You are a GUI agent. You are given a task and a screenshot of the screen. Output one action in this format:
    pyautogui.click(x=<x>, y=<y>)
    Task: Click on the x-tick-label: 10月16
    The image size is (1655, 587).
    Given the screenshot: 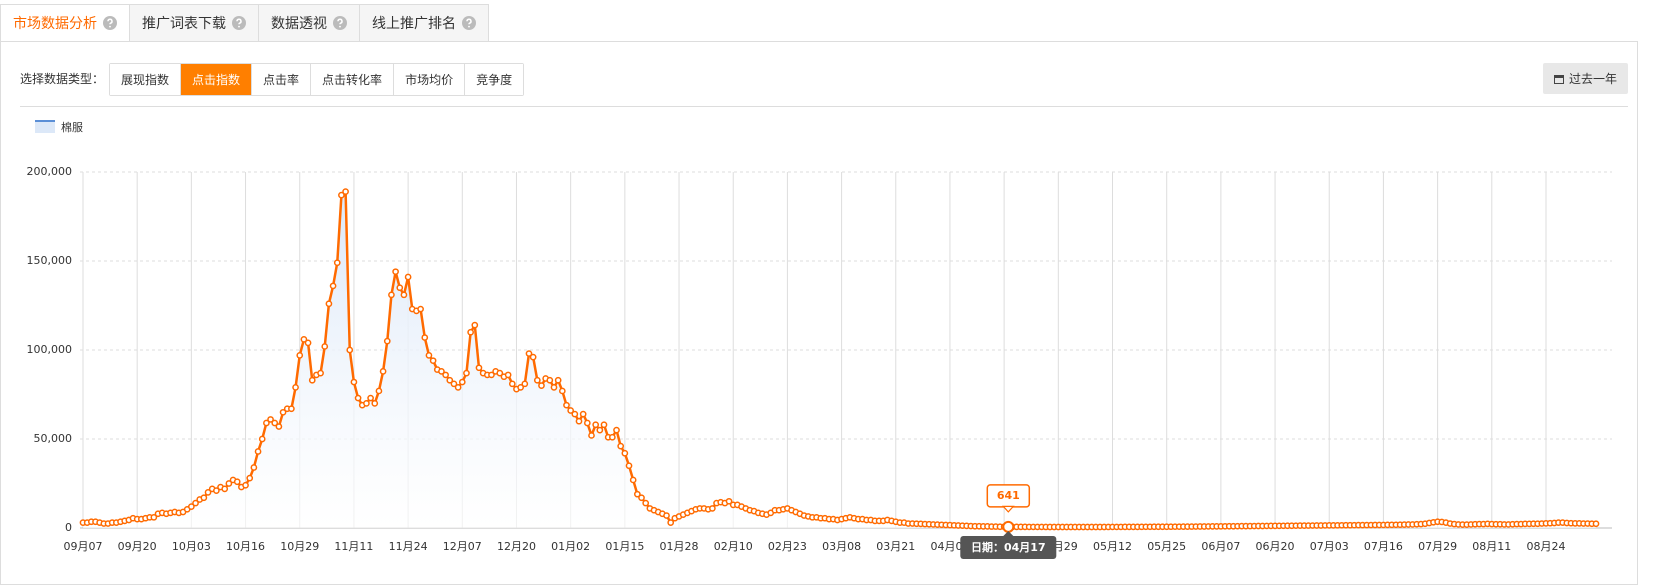 What is the action you would take?
    pyautogui.click(x=245, y=546)
    